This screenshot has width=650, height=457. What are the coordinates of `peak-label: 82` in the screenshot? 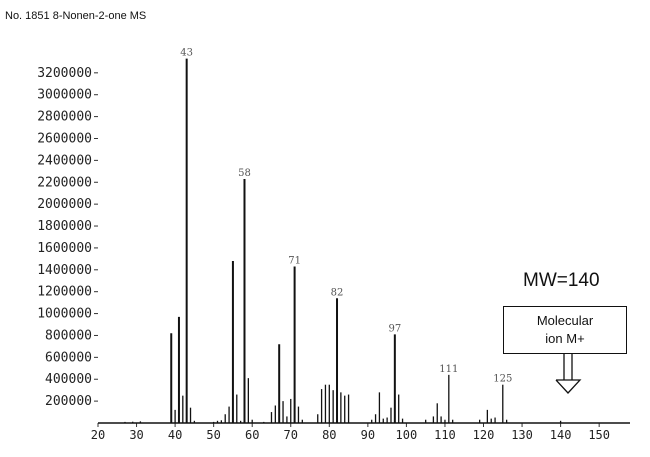 It's located at (337, 292).